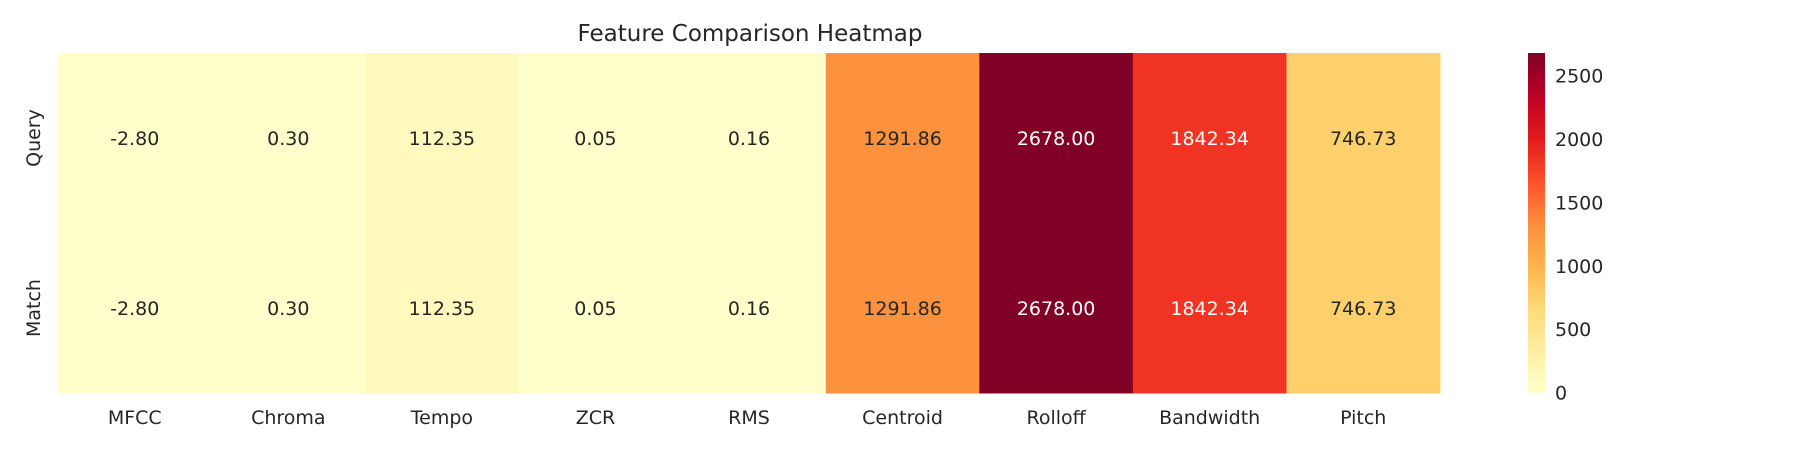 This screenshot has width=1800, height=450. What do you see at coordinates (1579, 203) in the screenshot?
I see `colorbar-tick-label: 1500` at bounding box center [1579, 203].